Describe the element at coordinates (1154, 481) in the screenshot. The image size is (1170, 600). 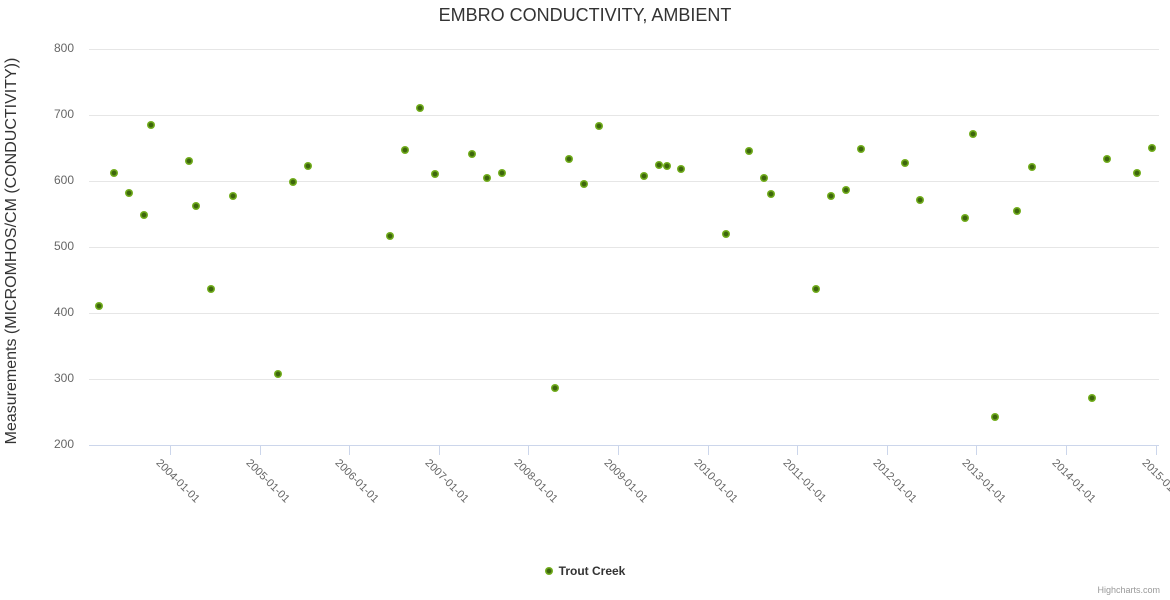
I see `x-axis-tick-label: 2015-01-01` at that location.